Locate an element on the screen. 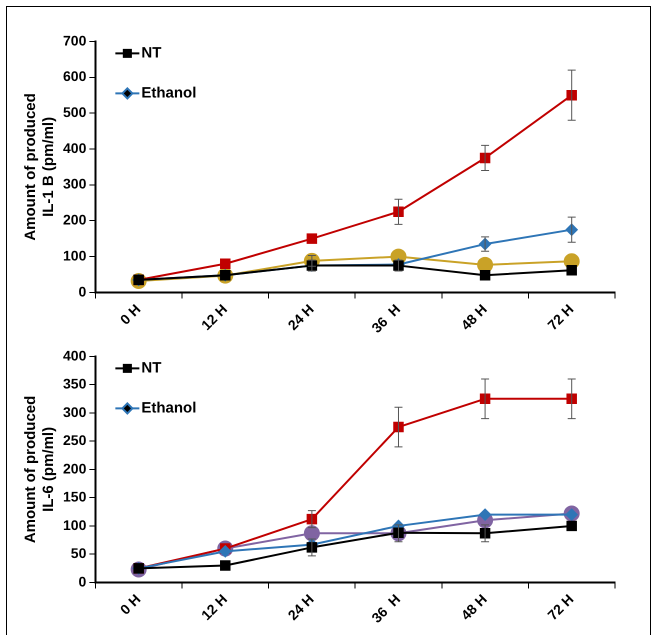 This screenshot has width=659, height=635. y-axis-title: Amount of produced IL-6 (pm/ml) is located at coordinates (40, 470).